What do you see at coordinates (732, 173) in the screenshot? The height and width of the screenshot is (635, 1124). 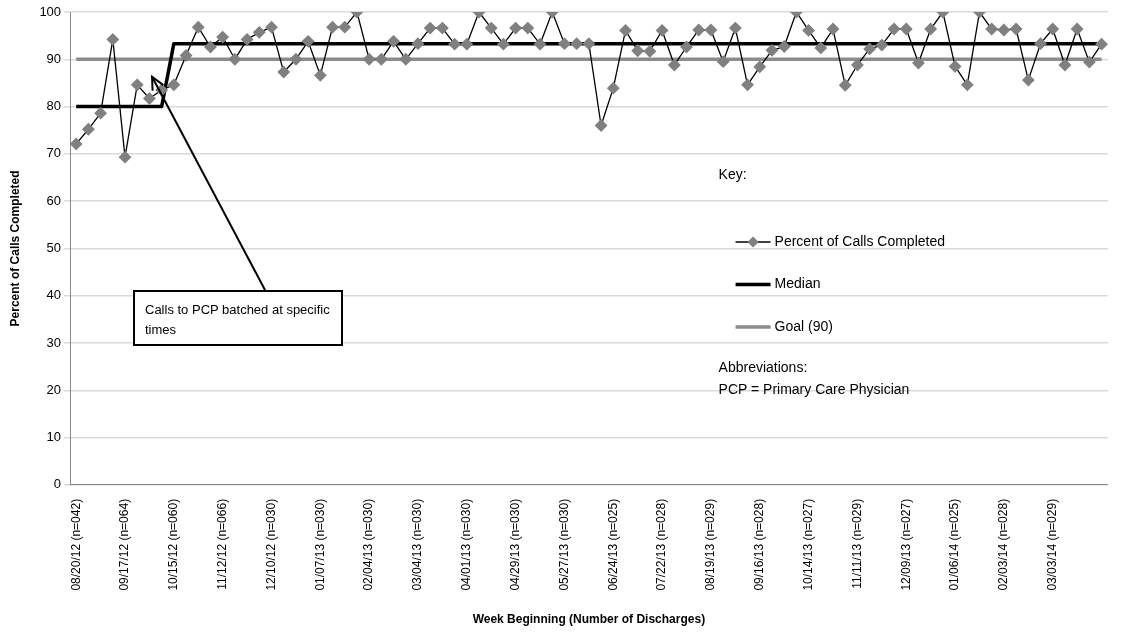 I see `legend-title: Key:` at bounding box center [732, 173].